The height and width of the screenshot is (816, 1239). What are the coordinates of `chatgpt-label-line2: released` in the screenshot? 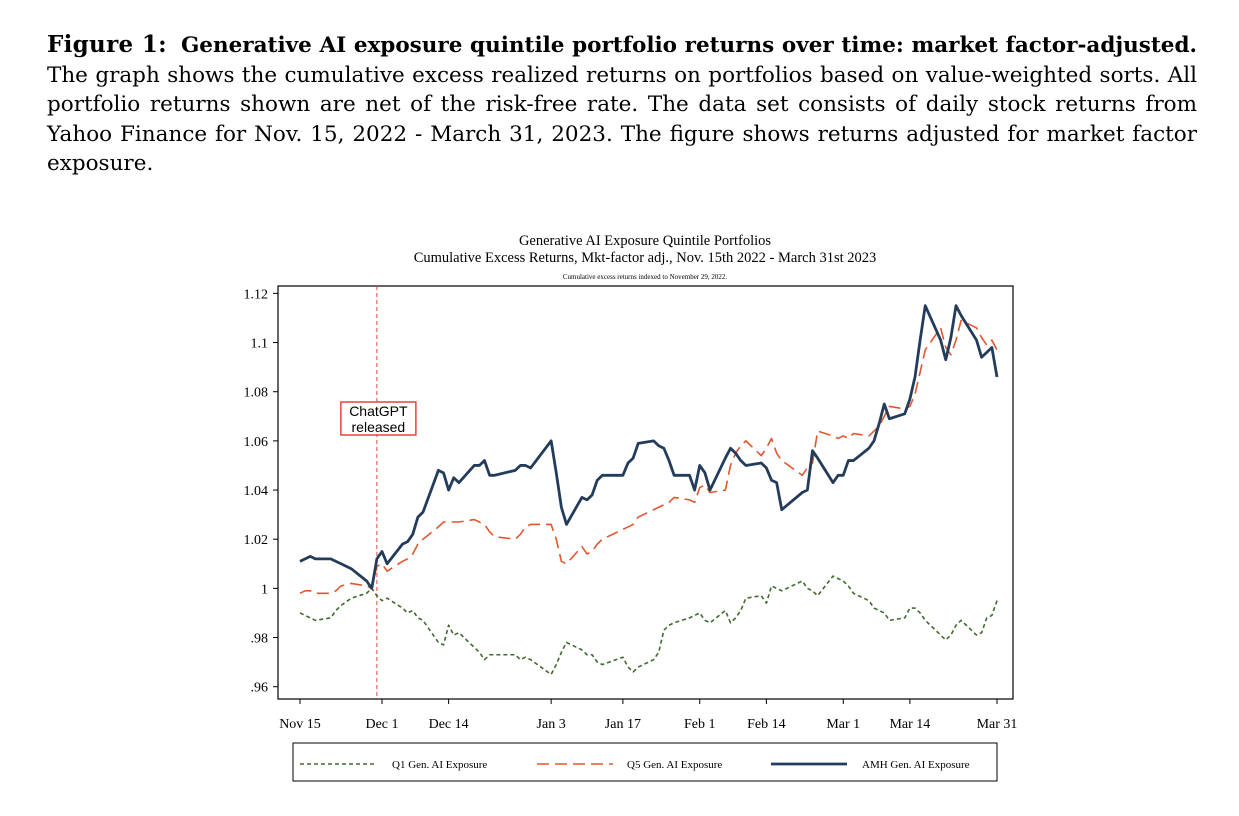 It's located at (379, 427).